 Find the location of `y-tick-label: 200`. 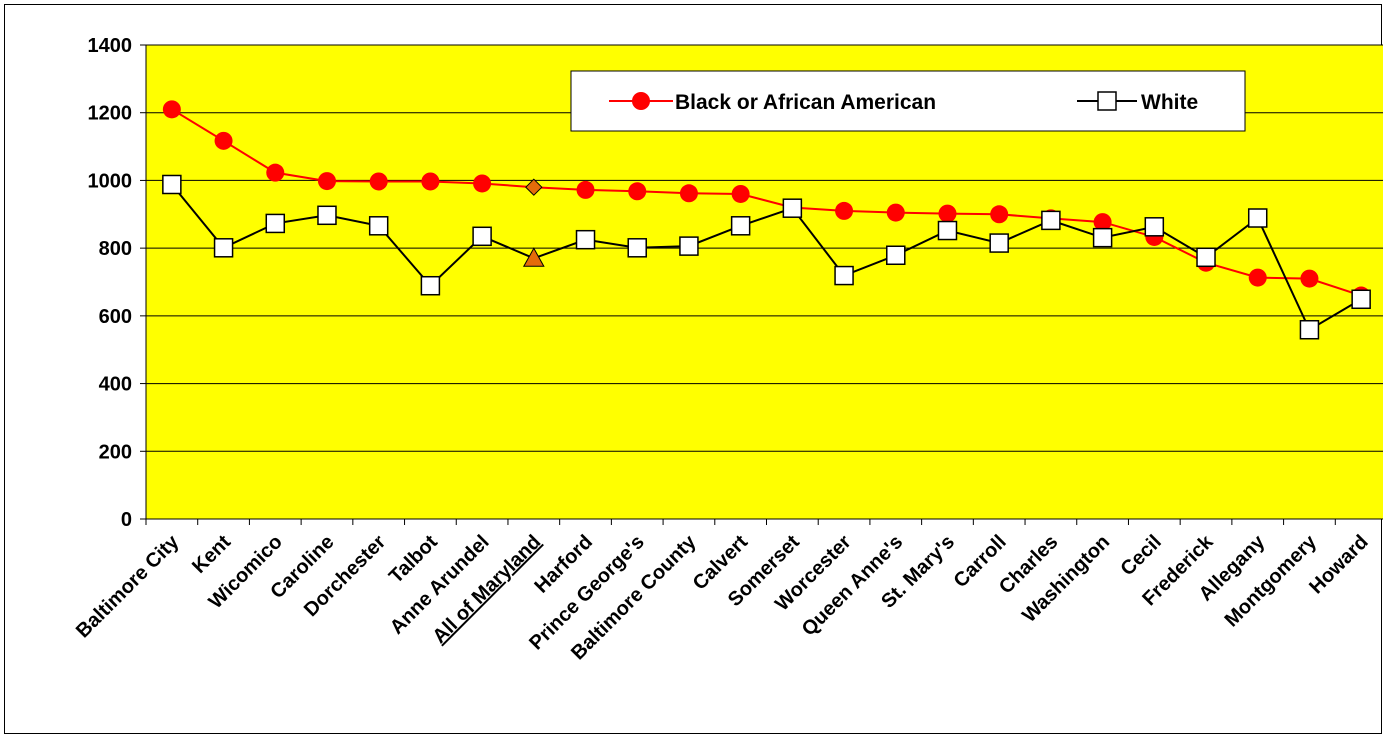

y-tick-label: 200 is located at coordinates (115, 452).